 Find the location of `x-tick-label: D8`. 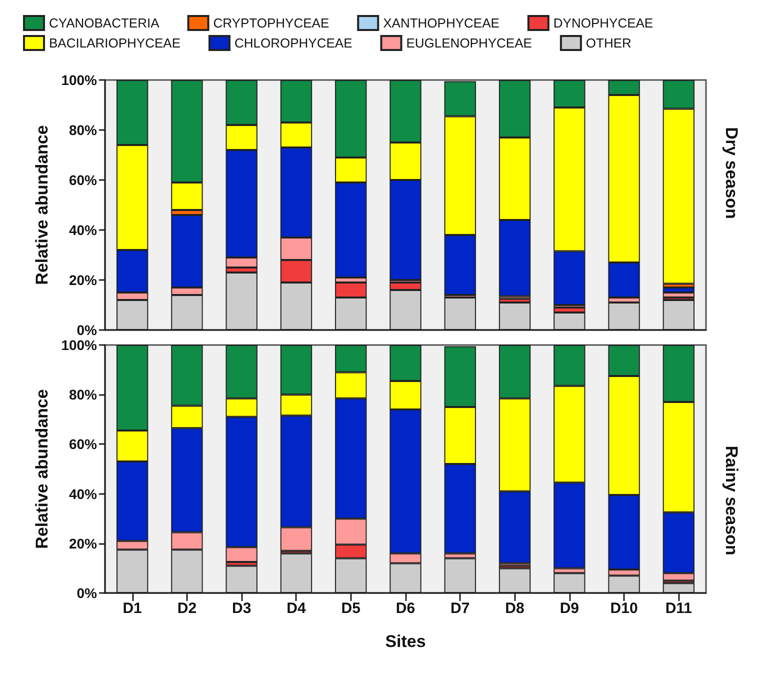

x-tick-label: D8 is located at coordinates (514, 608).